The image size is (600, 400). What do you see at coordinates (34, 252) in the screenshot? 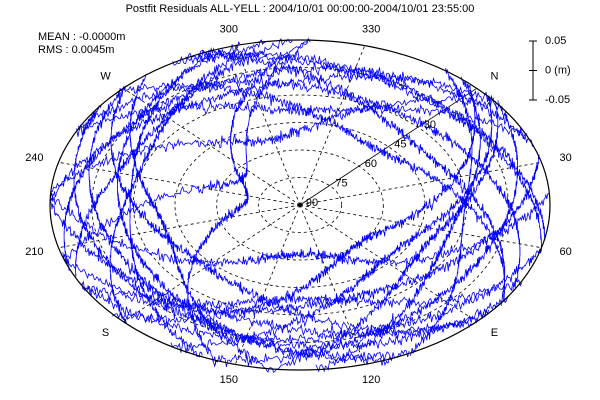
I see `azimuth-label: 210` at bounding box center [34, 252].